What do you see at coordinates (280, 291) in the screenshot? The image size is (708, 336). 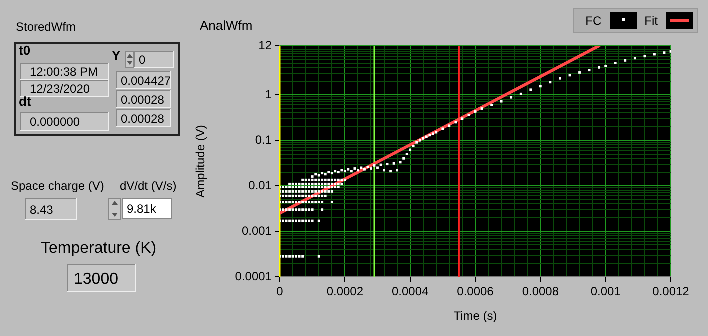 I see `x-tick-label: 0` at bounding box center [280, 291].